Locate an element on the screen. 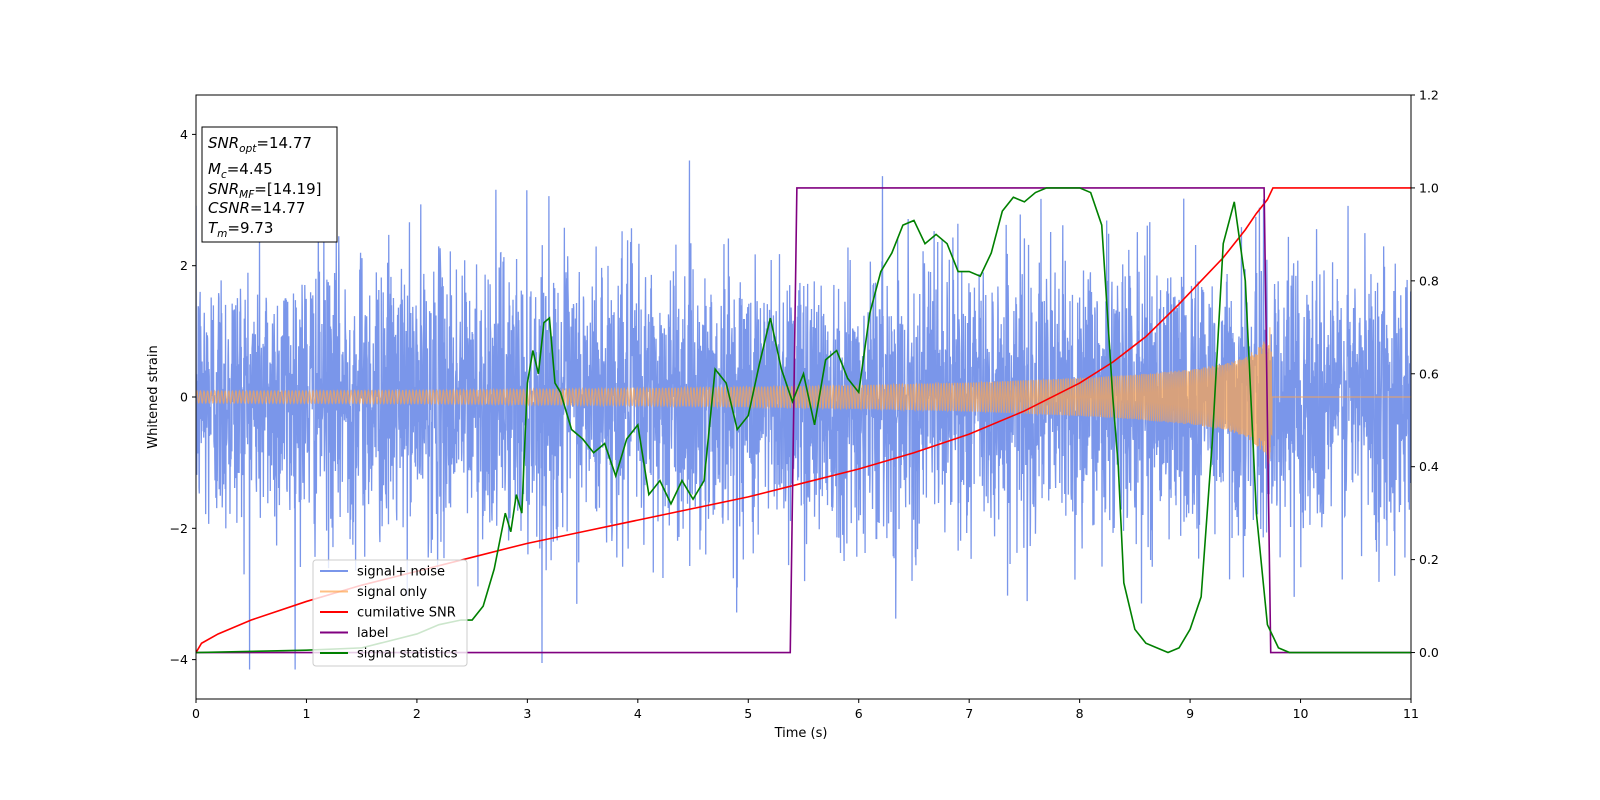  legend-item-signal-only-label: signal only is located at coordinates (392, 592).